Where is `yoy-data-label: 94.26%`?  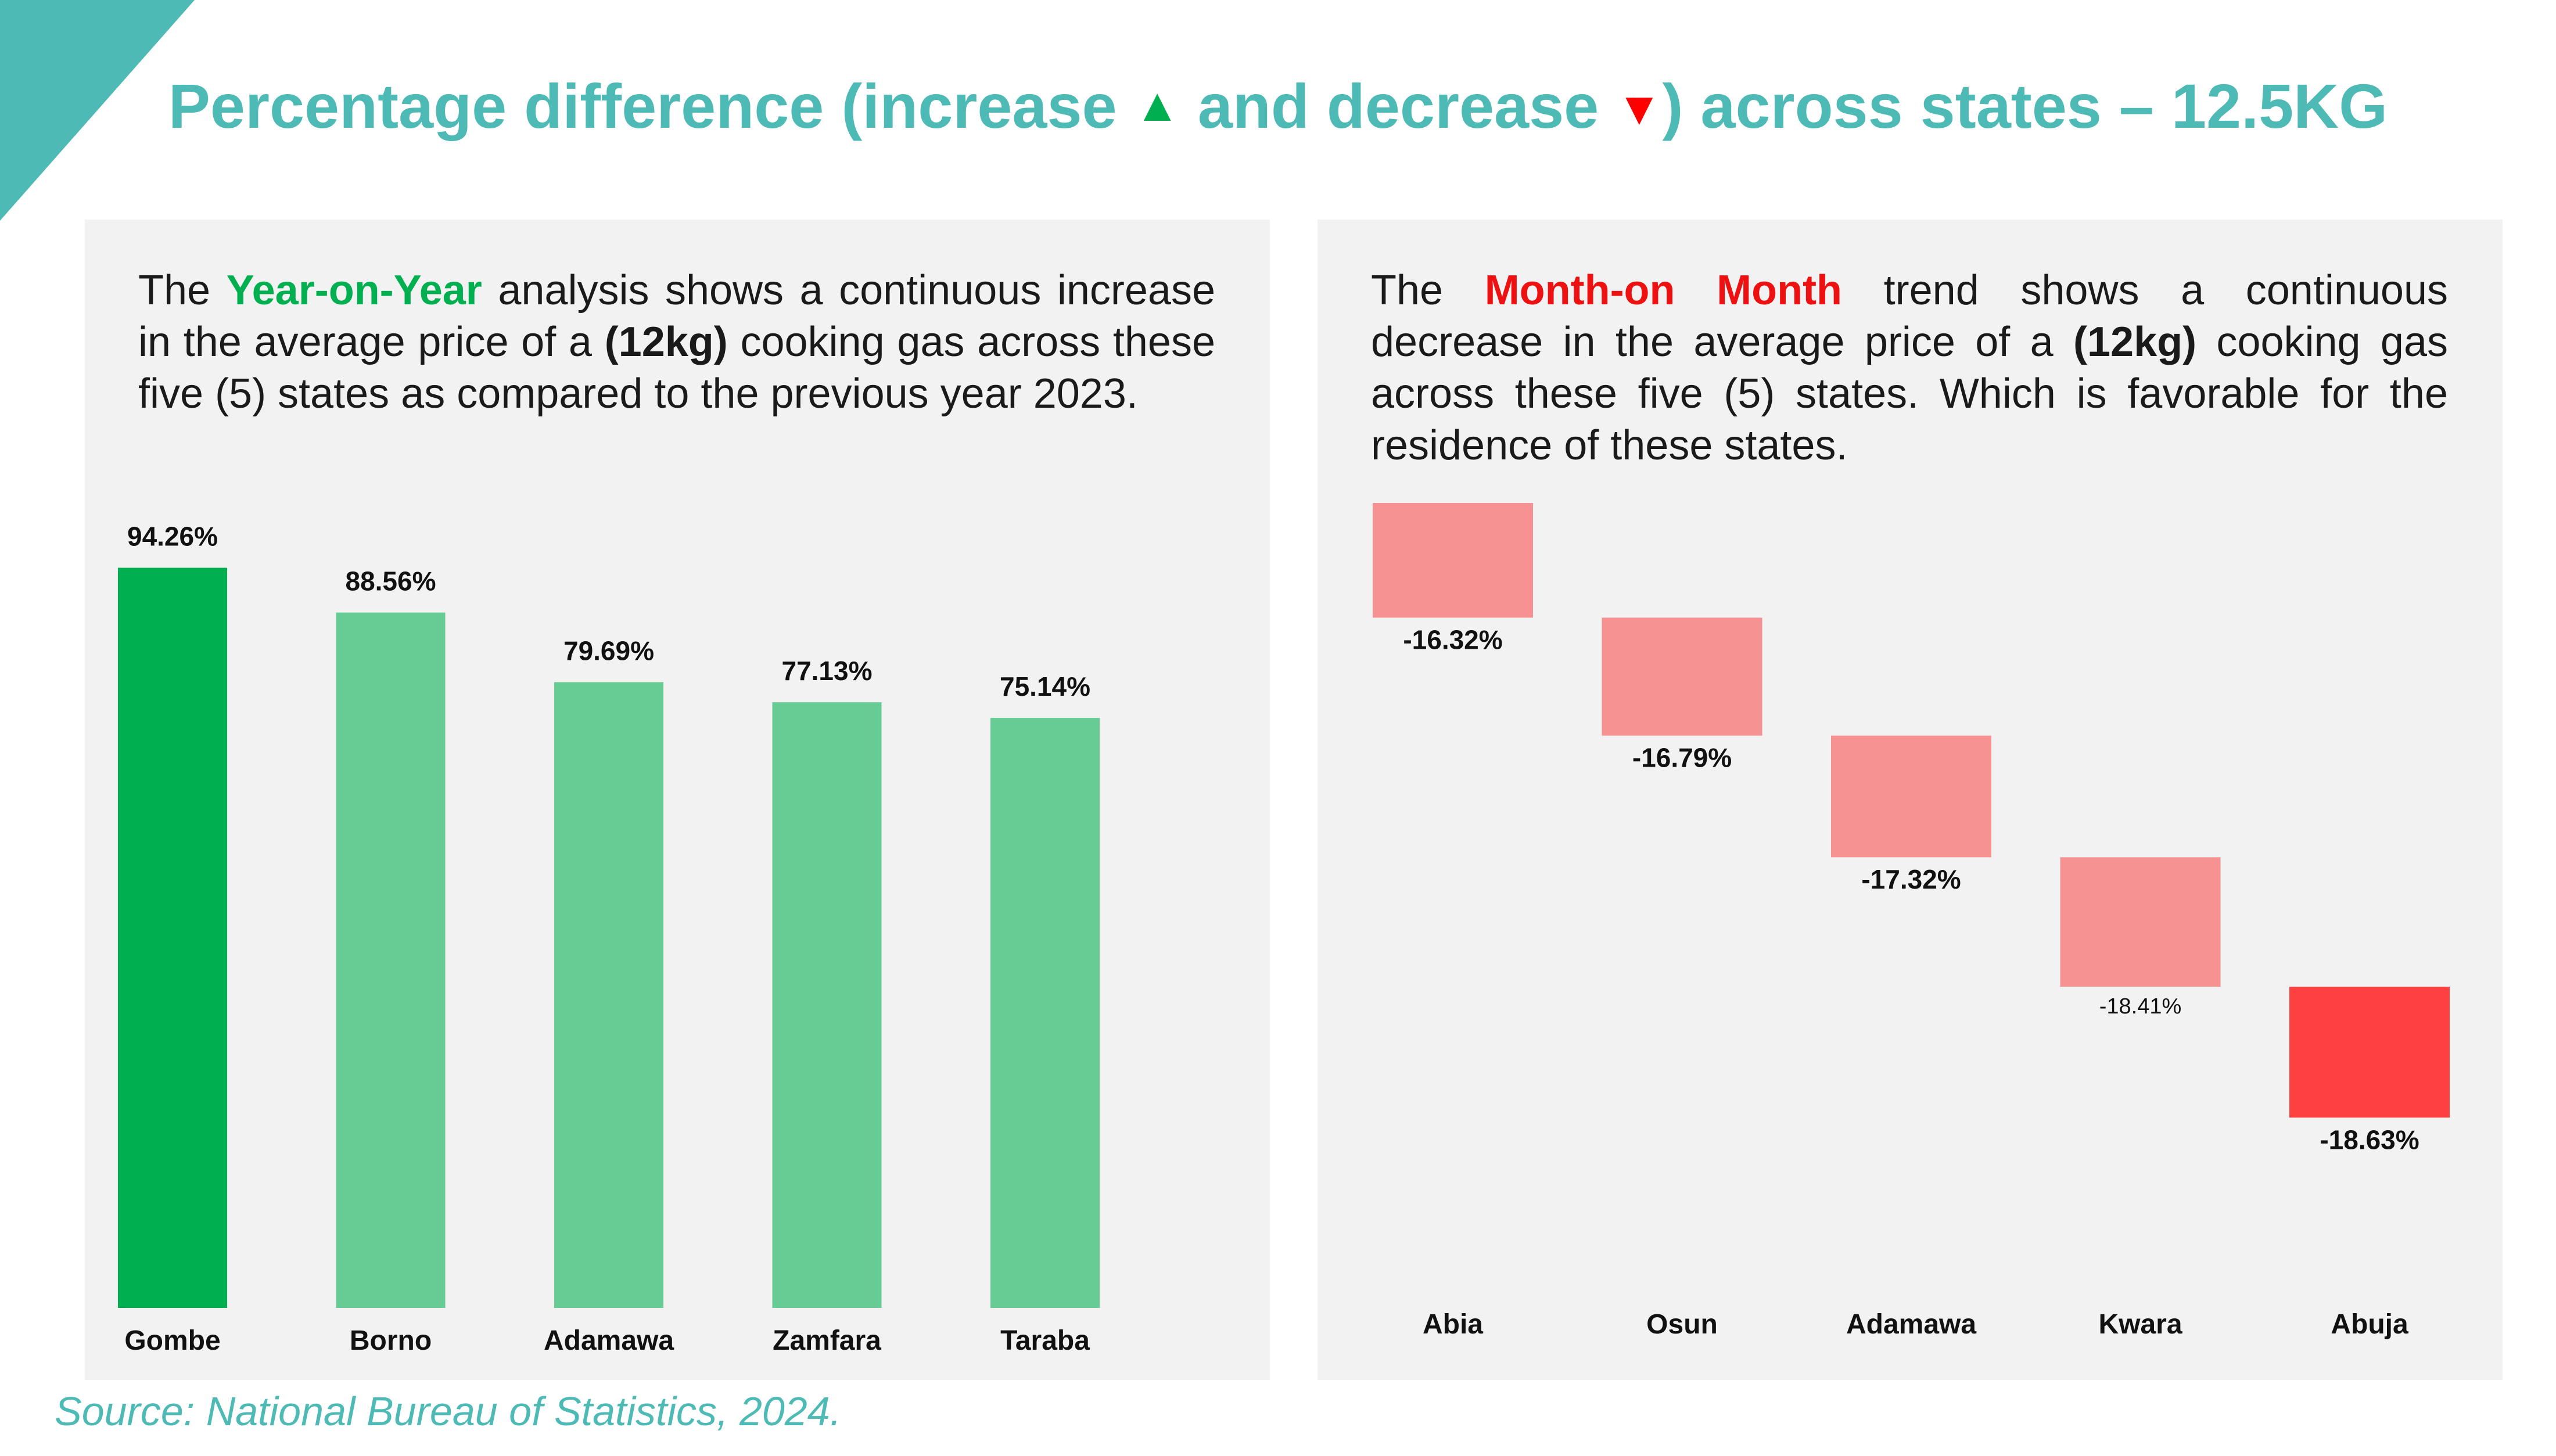 yoy-data-label: 94.26% is located at coordinates (172, 537).